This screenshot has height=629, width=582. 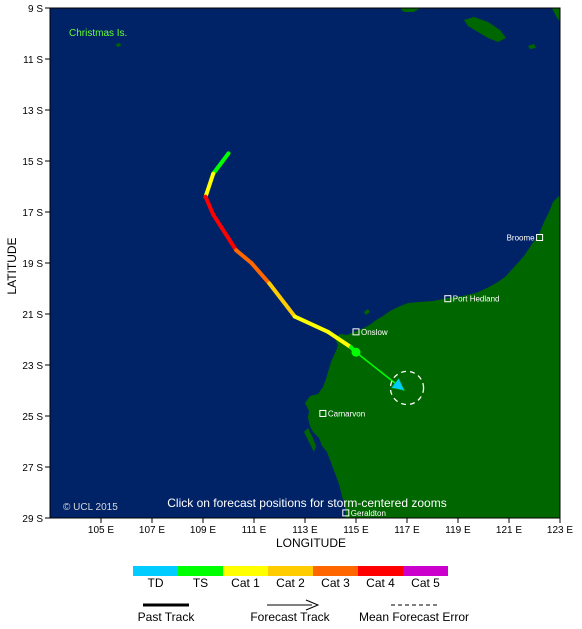 What do you see at coordinates (346, 413) in the screenshot?
I see `place-label-3: Carnarvon` at bounding box center [346, 413].